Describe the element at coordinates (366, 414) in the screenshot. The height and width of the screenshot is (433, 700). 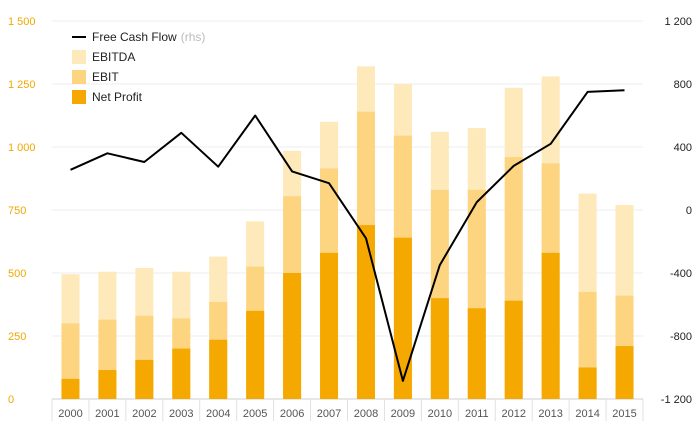
I see `x-tick-label: 2008` at that location.